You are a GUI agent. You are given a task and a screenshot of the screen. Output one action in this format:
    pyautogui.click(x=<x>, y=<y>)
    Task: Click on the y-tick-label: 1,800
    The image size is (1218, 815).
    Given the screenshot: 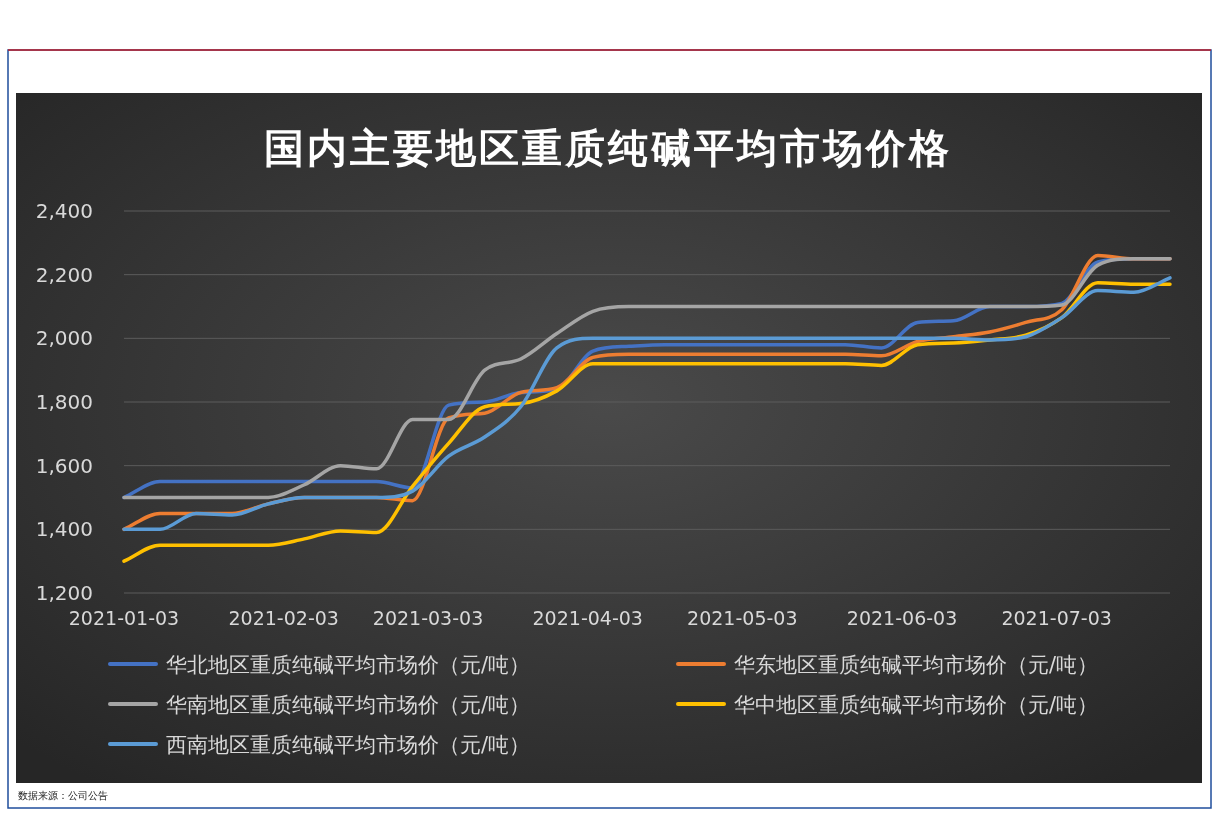 What is the action you would take?
    pyautogui.click(x=64, y=402)
    